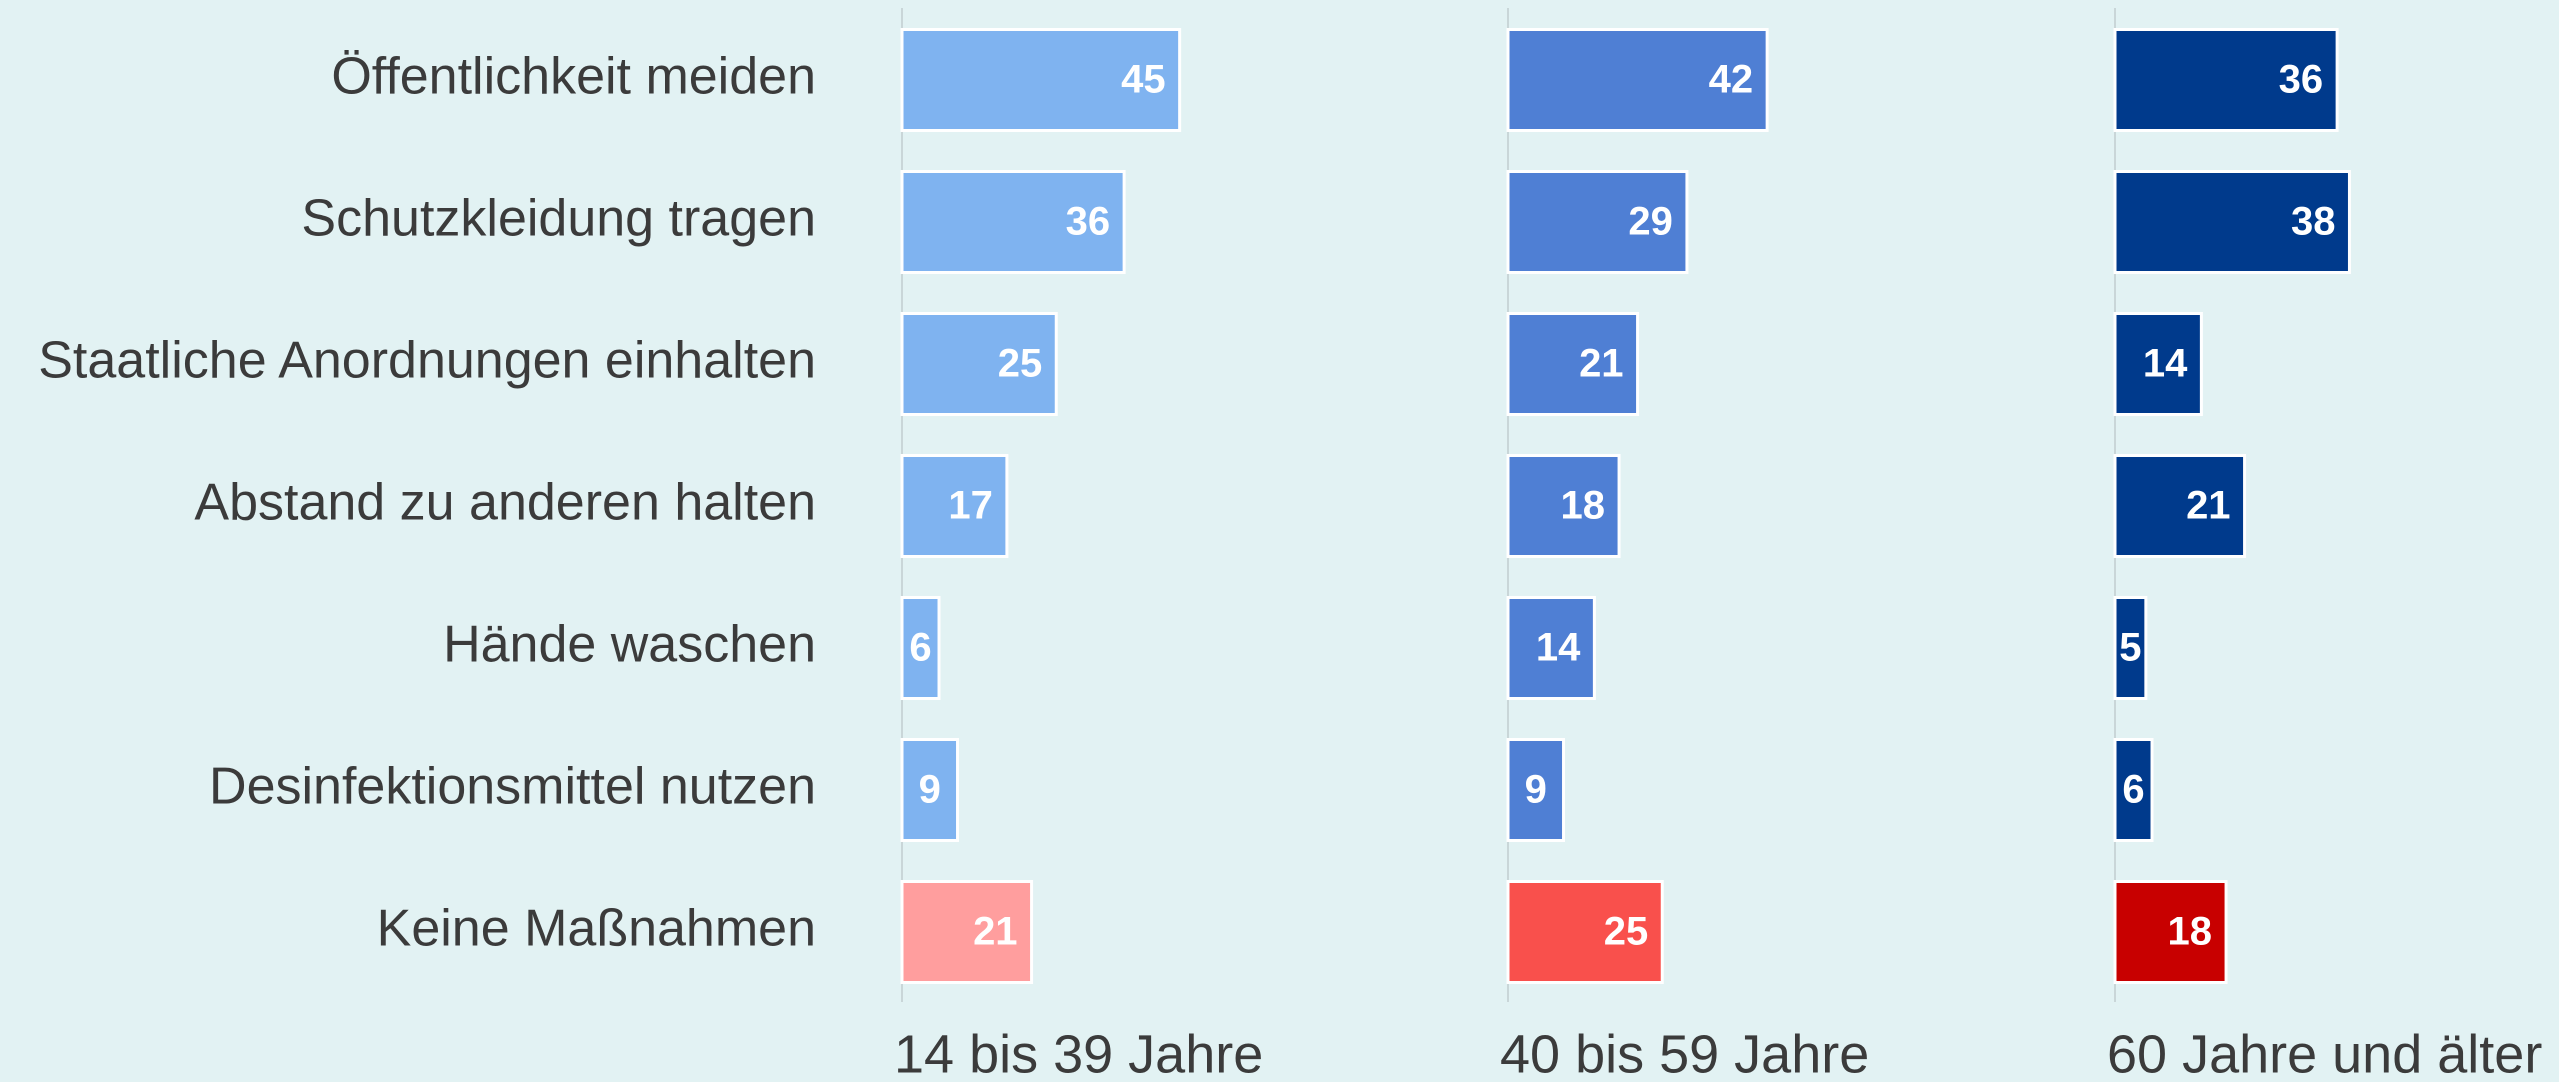 The width and height of the screenshot is (2559, 1082). What do you see at coordinates (1143, 80) in the screenshot?
I see `value-label: 45` at bounding box center [1143, 80].